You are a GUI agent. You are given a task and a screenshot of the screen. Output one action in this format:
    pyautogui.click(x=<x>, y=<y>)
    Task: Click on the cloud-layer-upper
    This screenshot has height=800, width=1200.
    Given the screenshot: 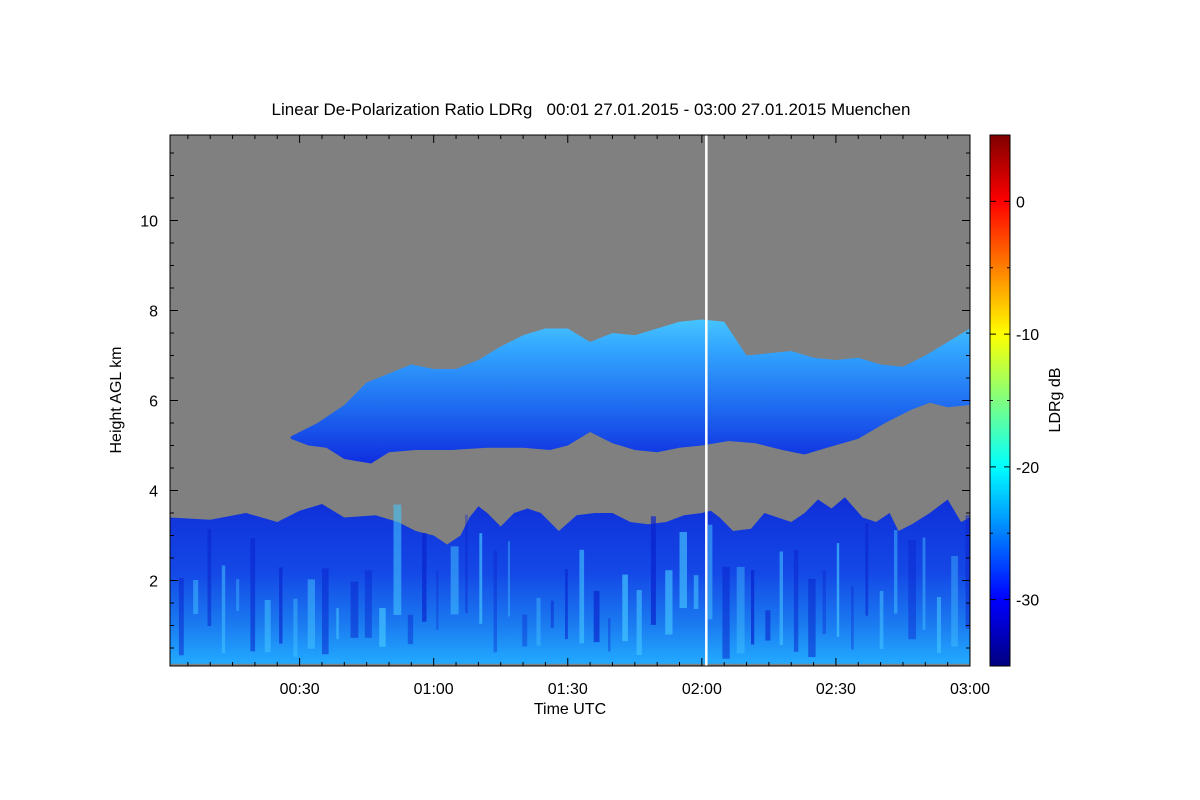 What is the action you would take?
    pyautogui.click(x=630, y=391)
    